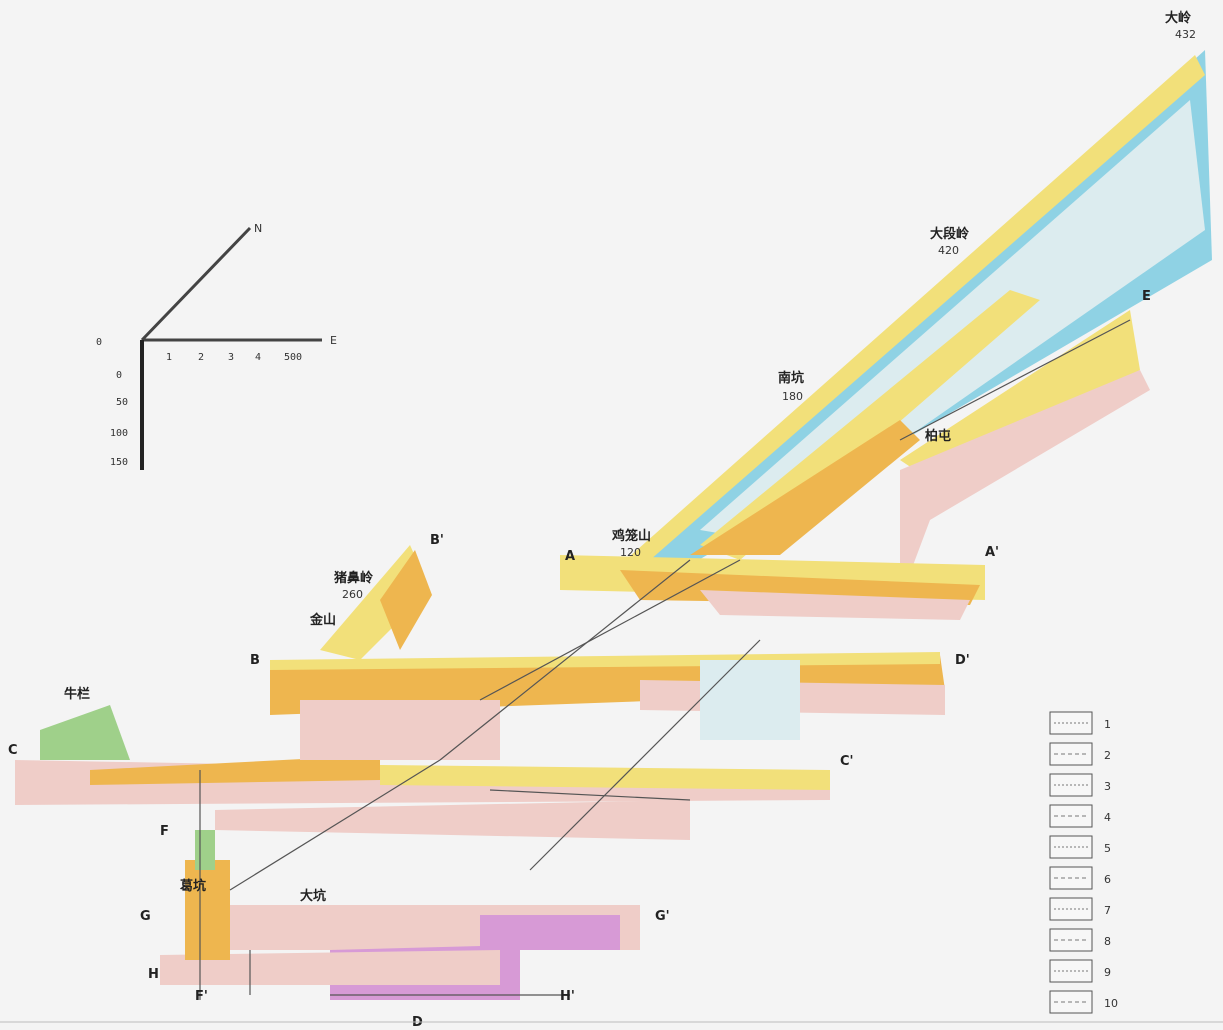 The width and height of the screenshot is (1223, 1030). Describe the element at coordinates (13, 750) in the screenshot. I see `marker-C: C` at that location.